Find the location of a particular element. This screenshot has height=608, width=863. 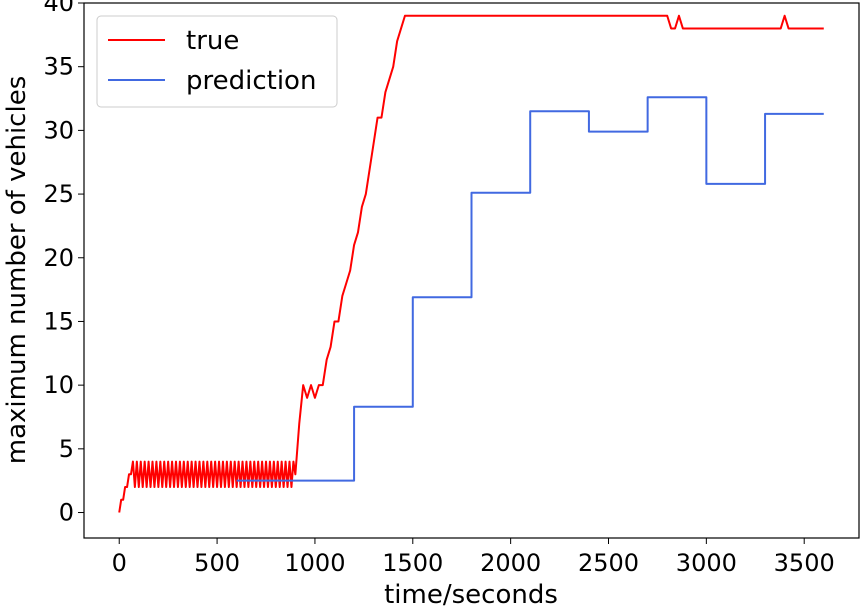

x-tick-label: 3000 is located at coordinates (706, 563).